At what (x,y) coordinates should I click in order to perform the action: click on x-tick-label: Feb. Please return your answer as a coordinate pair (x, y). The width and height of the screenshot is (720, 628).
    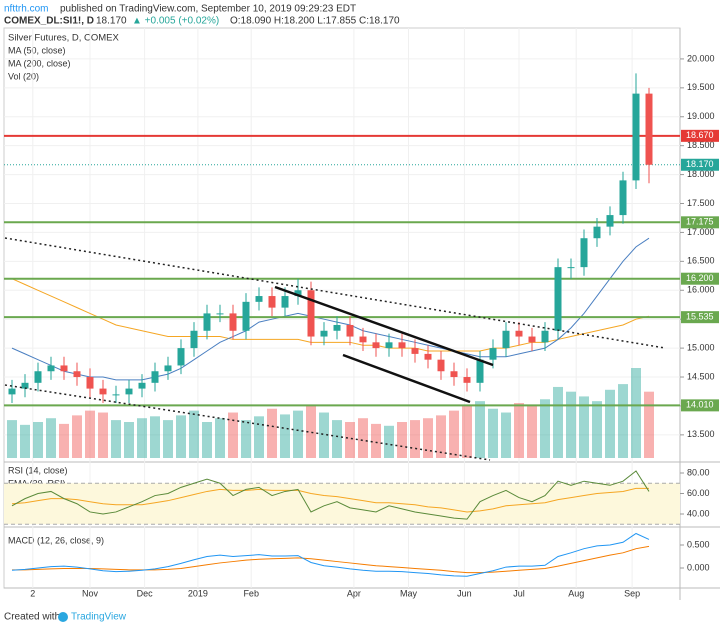
    Looking at the image, I should click on (251, 593).